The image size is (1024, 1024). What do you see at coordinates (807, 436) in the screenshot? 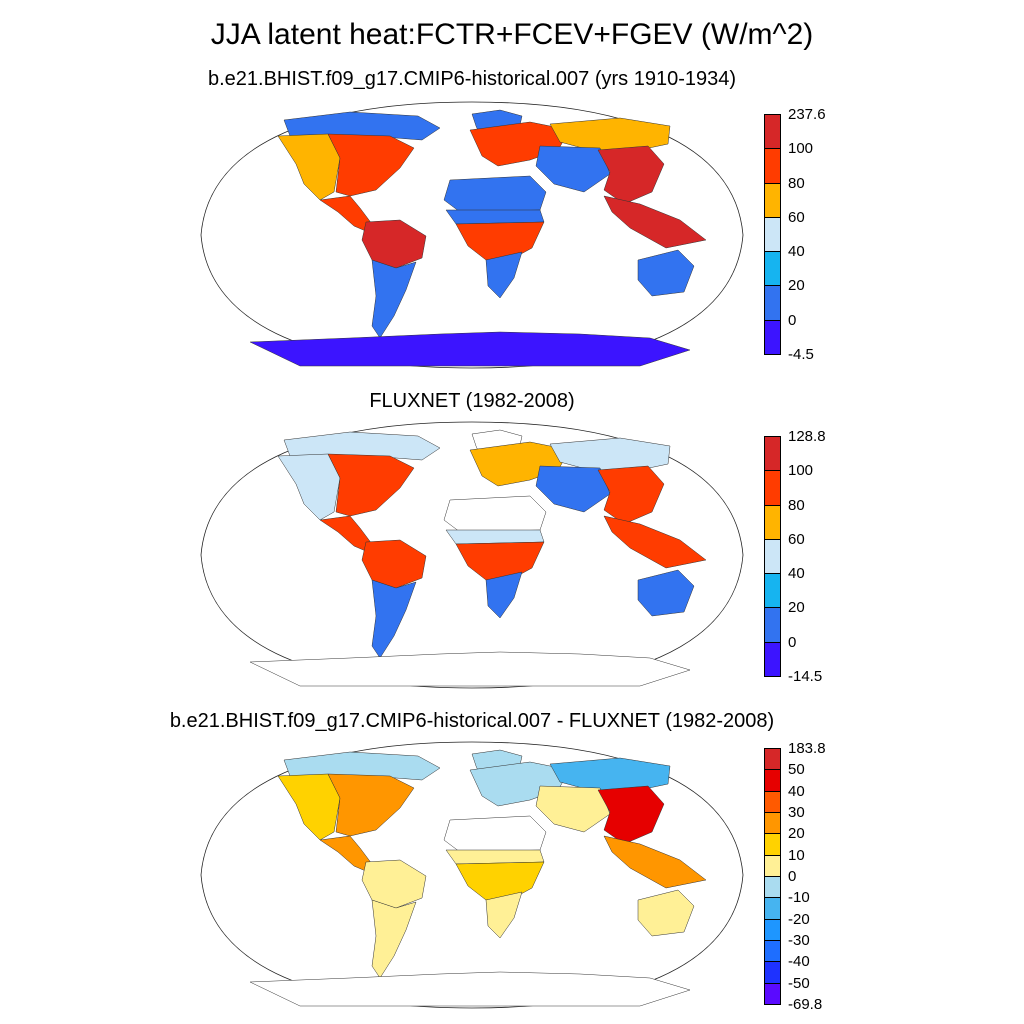
I see `colorbar-label: 128.8` at bounding box center [807, 436].